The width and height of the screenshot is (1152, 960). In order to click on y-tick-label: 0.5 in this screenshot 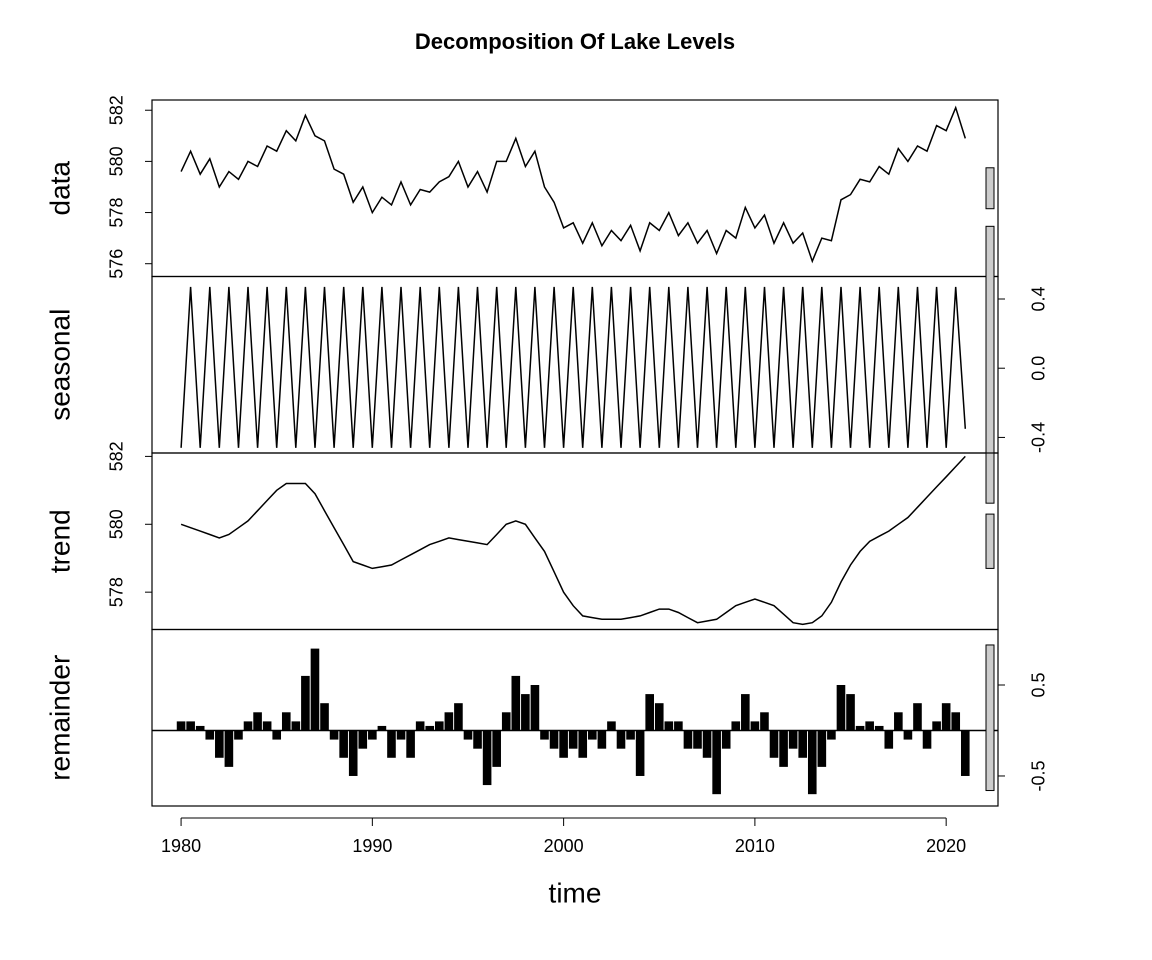, I will do `click(1039, 684)`.